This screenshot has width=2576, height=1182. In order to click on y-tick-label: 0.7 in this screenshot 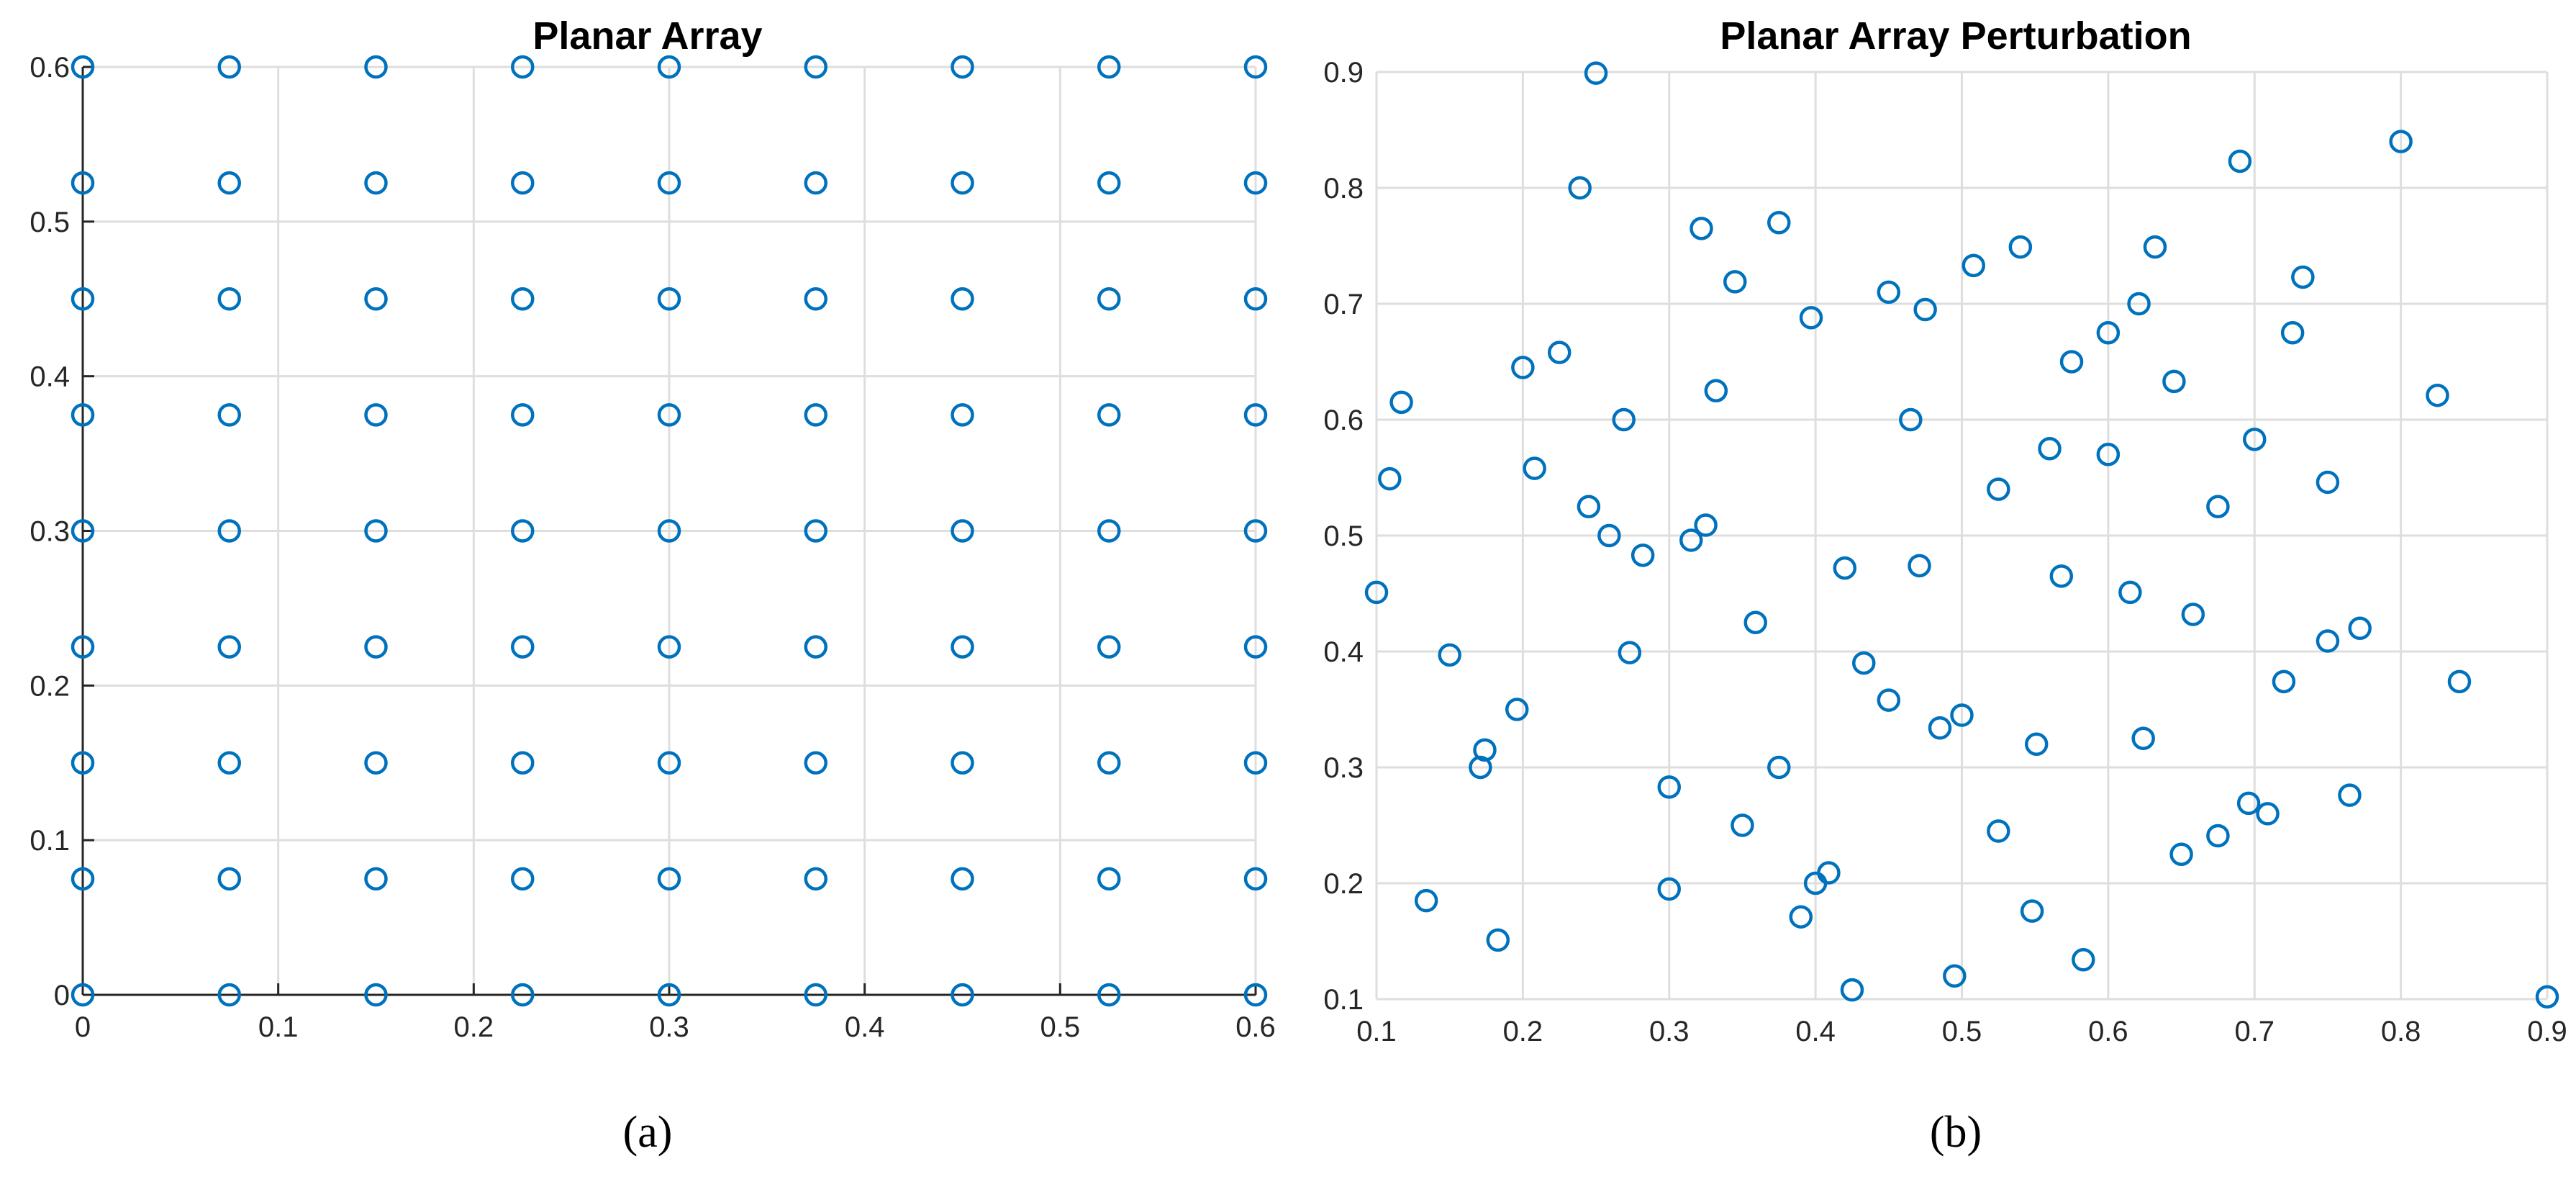, I will do `click(1343, 304)`.